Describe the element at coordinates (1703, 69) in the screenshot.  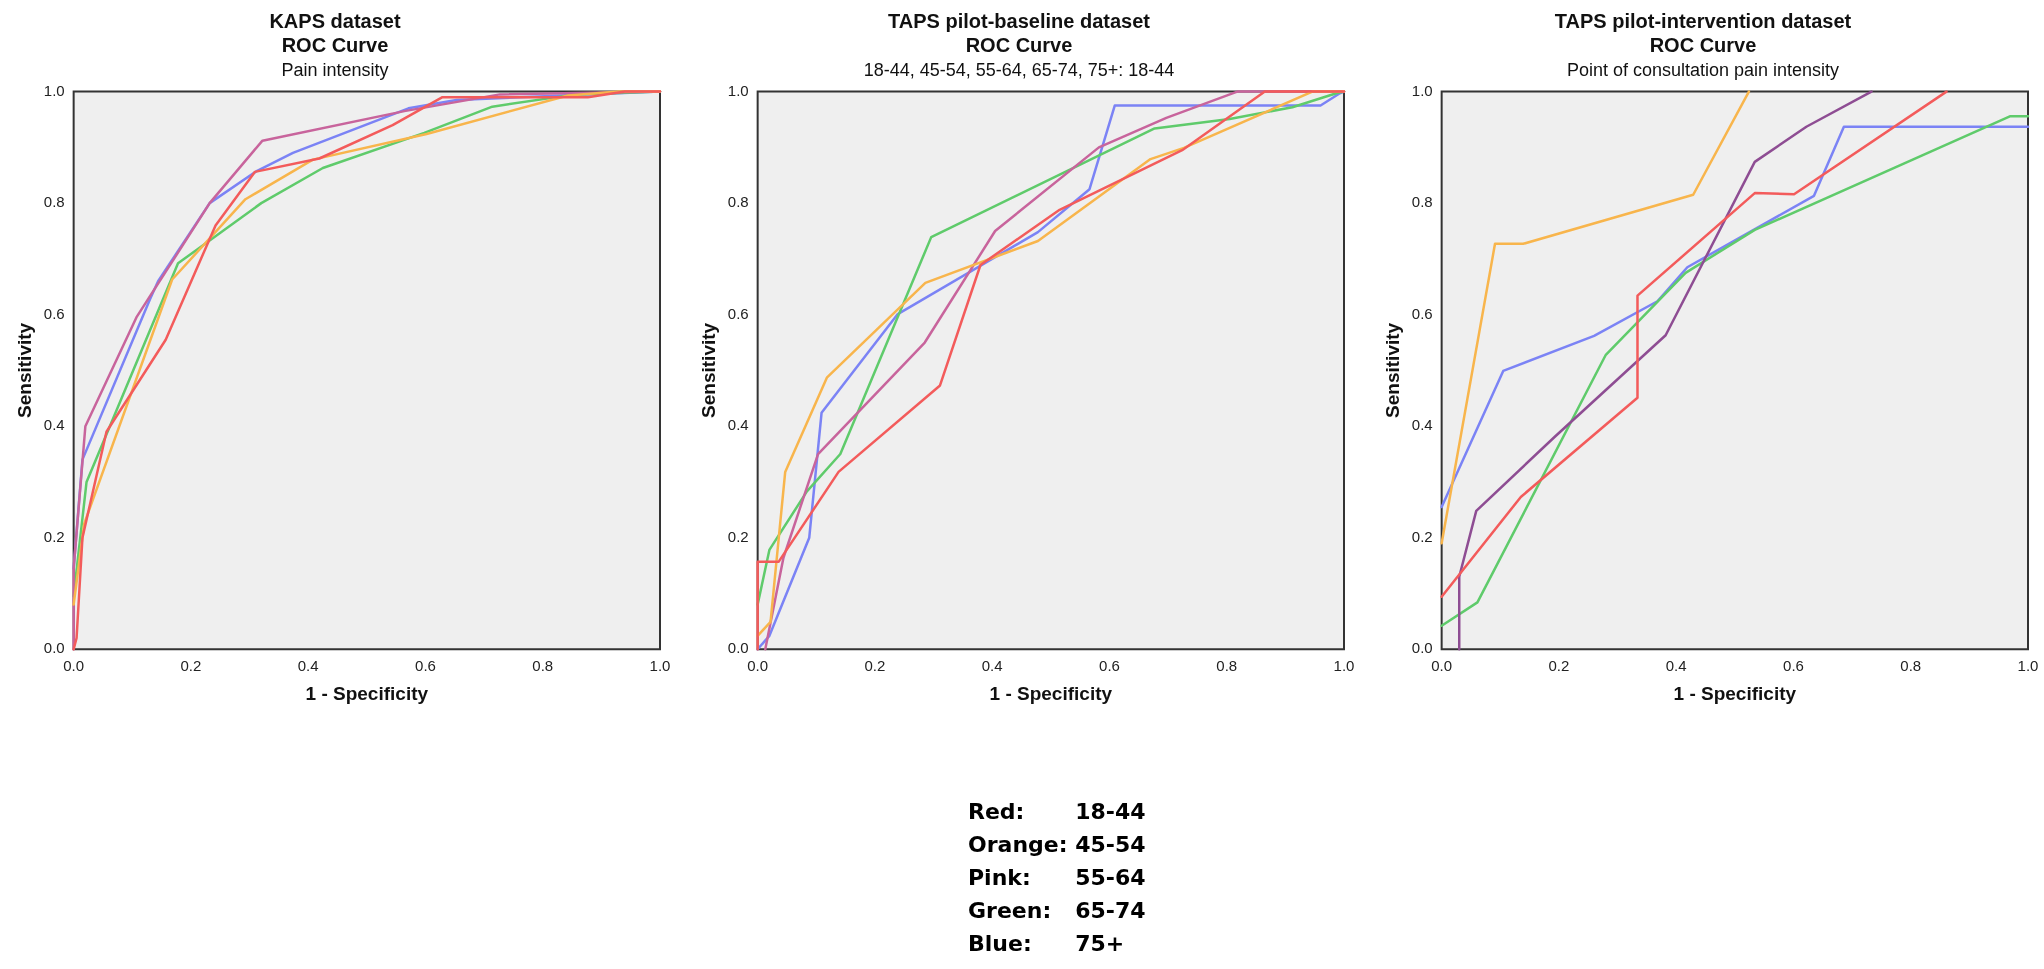
I see `chart-subtitle: Point of consultation pain intensity` at that location.